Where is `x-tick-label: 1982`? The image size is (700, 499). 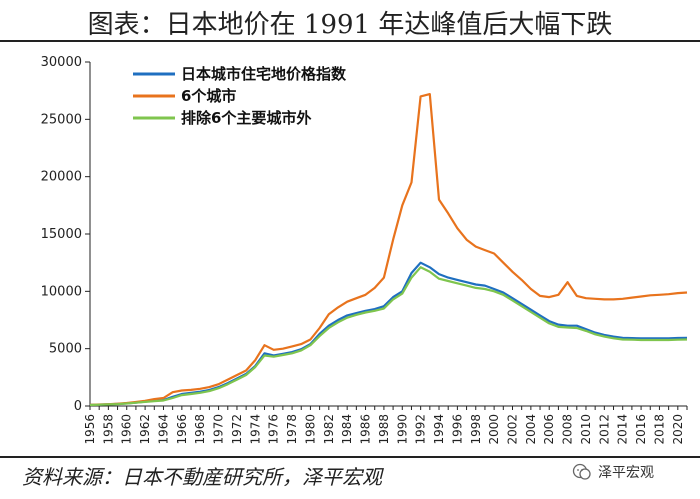
x-tick-label: 1982 is located at coordinates (329, 429).